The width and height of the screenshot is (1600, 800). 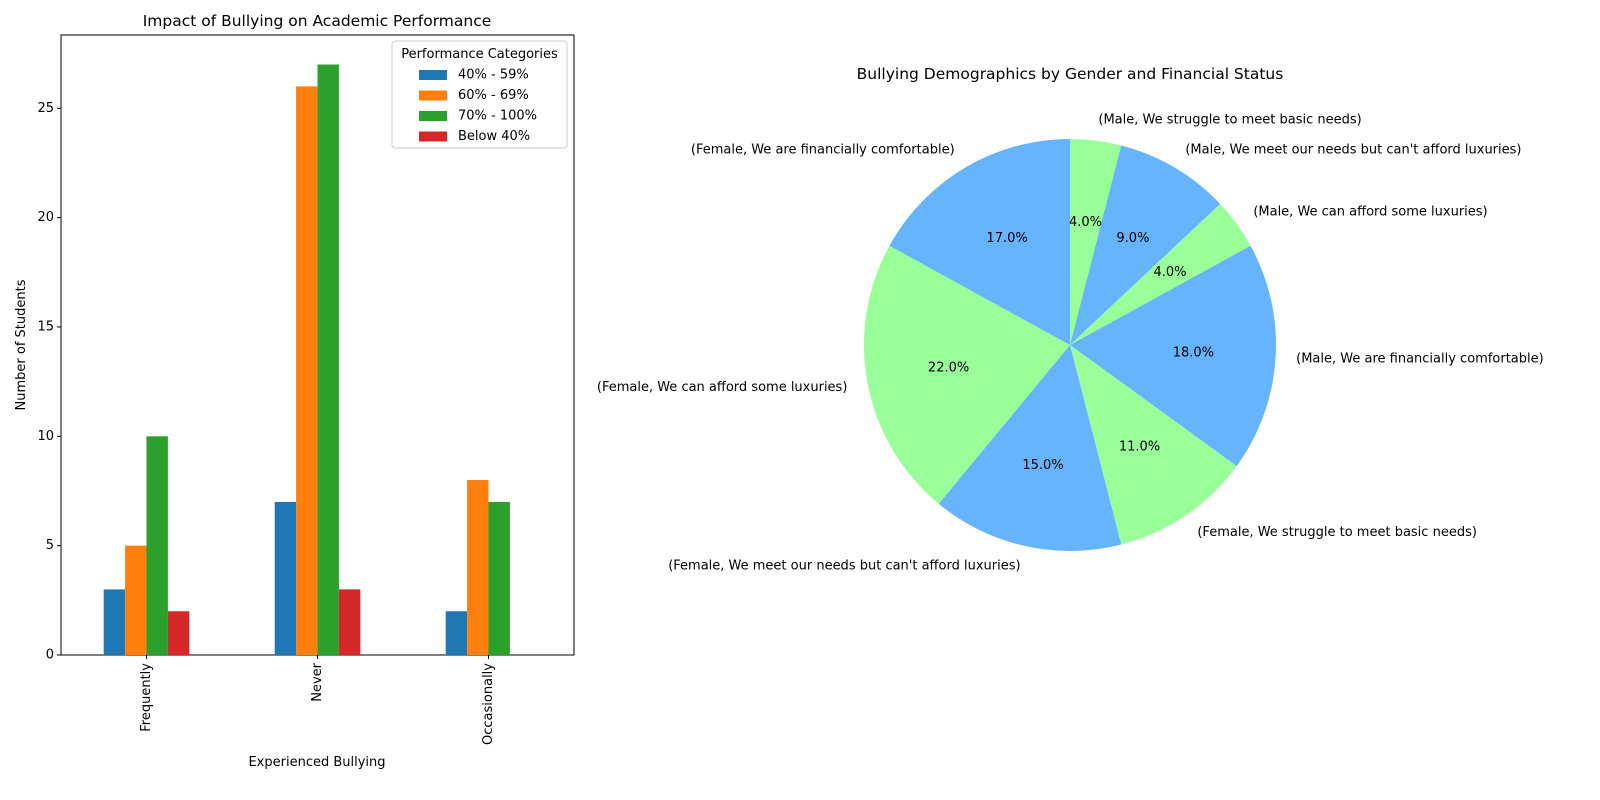 I want to click on y-tick-label: 5, so click(x=50, y=545).